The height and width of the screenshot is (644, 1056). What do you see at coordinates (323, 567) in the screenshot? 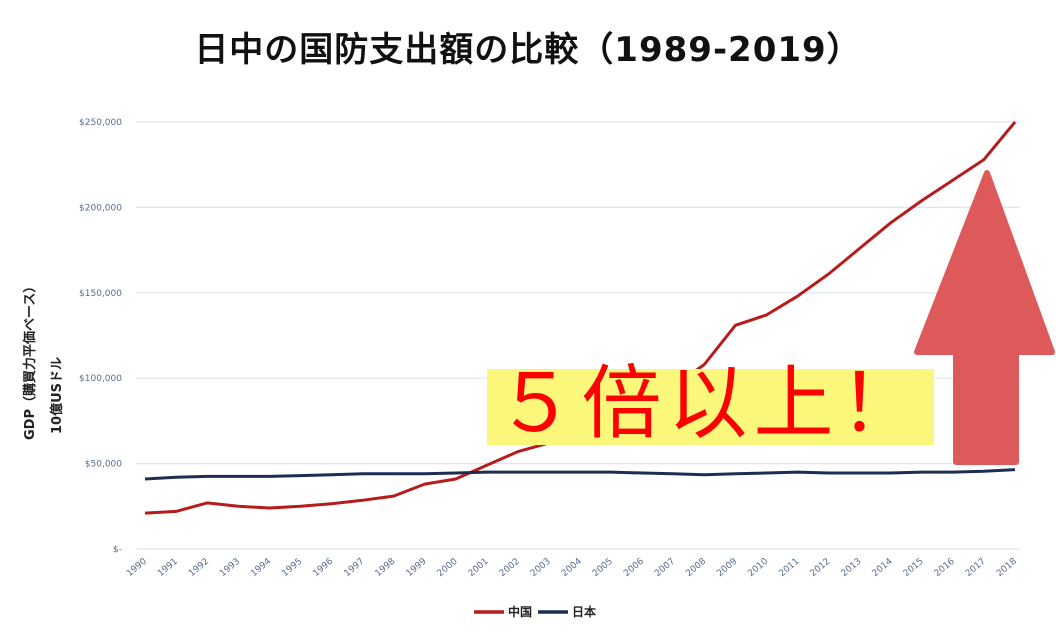
I see `x-tick-label: 1996` at bounding box center [323, 567].